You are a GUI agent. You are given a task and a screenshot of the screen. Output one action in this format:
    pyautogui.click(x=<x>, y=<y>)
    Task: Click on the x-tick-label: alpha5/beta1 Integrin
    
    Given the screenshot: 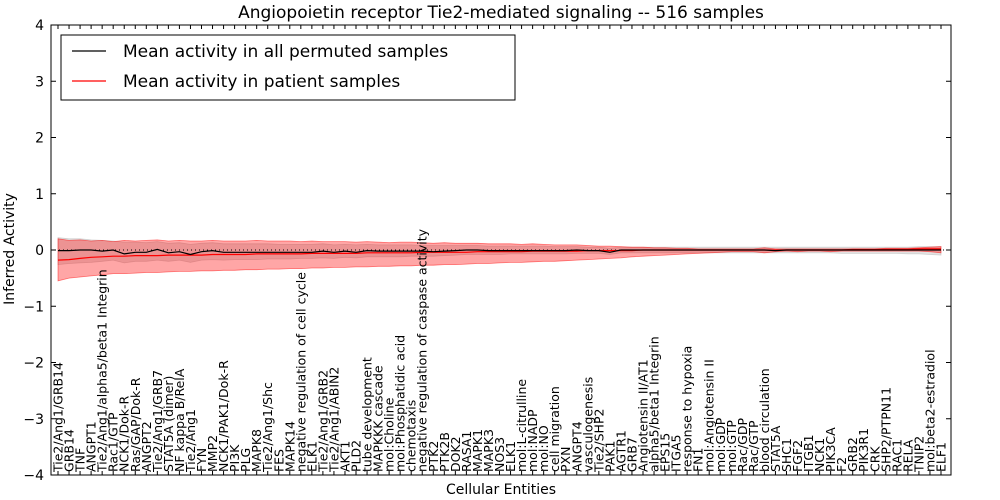 What is the action you would take?
    pyautogui.click(x=654, y=404)
    